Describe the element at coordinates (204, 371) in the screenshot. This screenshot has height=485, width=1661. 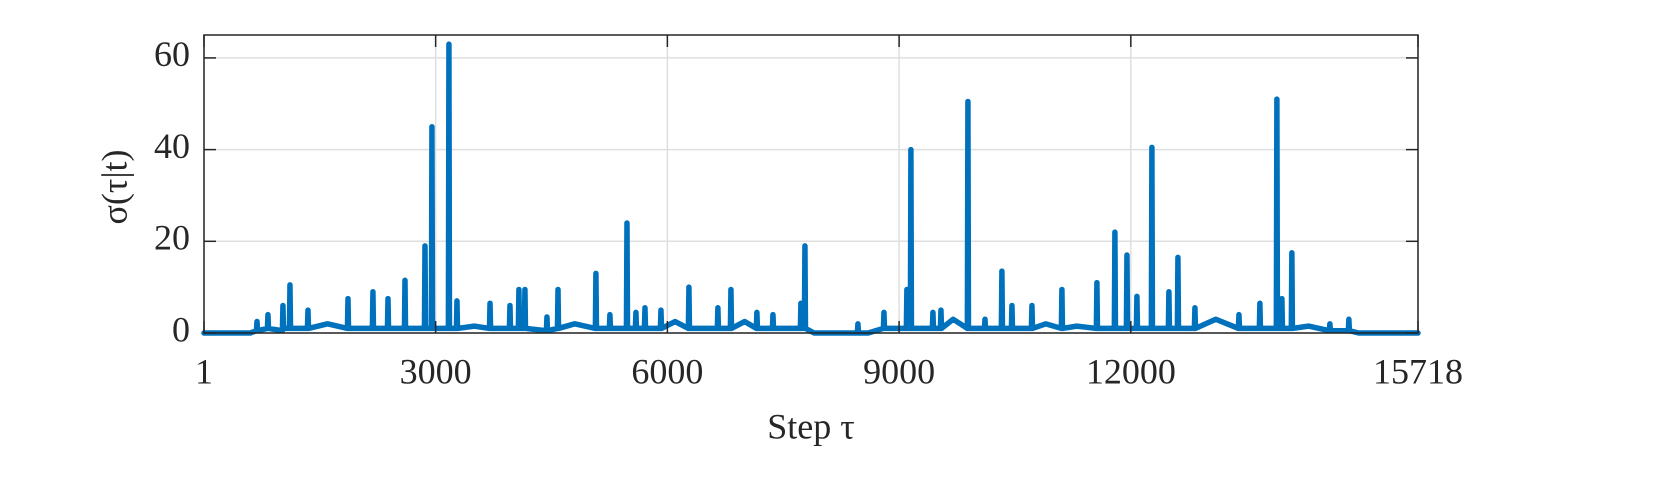
I see `x-tick-label: 1` at that location.